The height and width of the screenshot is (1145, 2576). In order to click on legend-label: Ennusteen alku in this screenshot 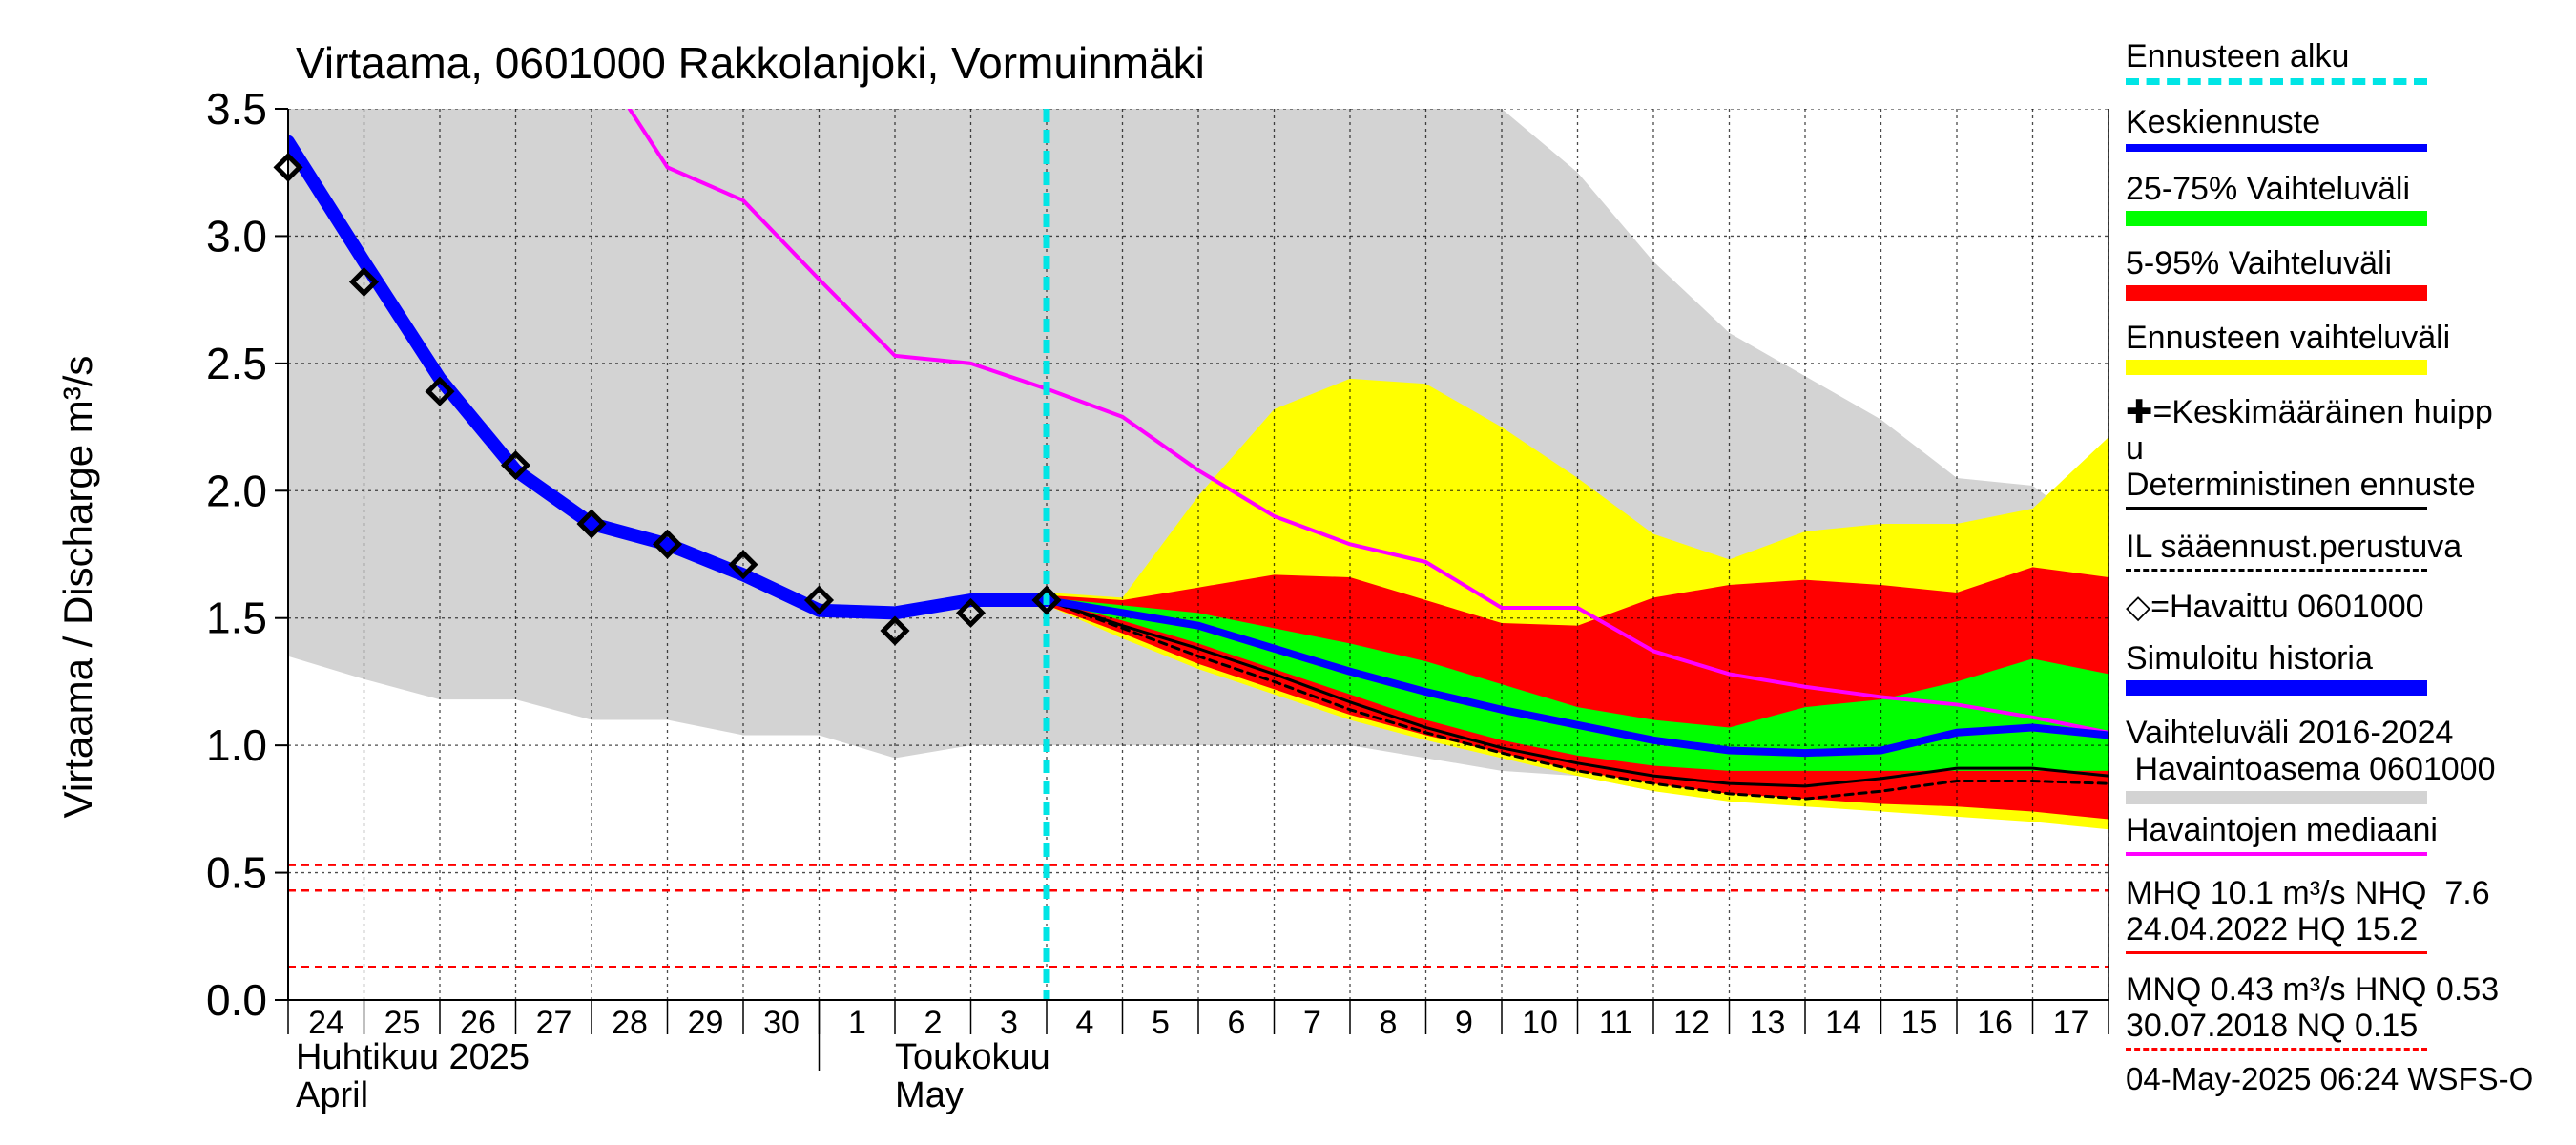, I will do `click(2238, 56)`.